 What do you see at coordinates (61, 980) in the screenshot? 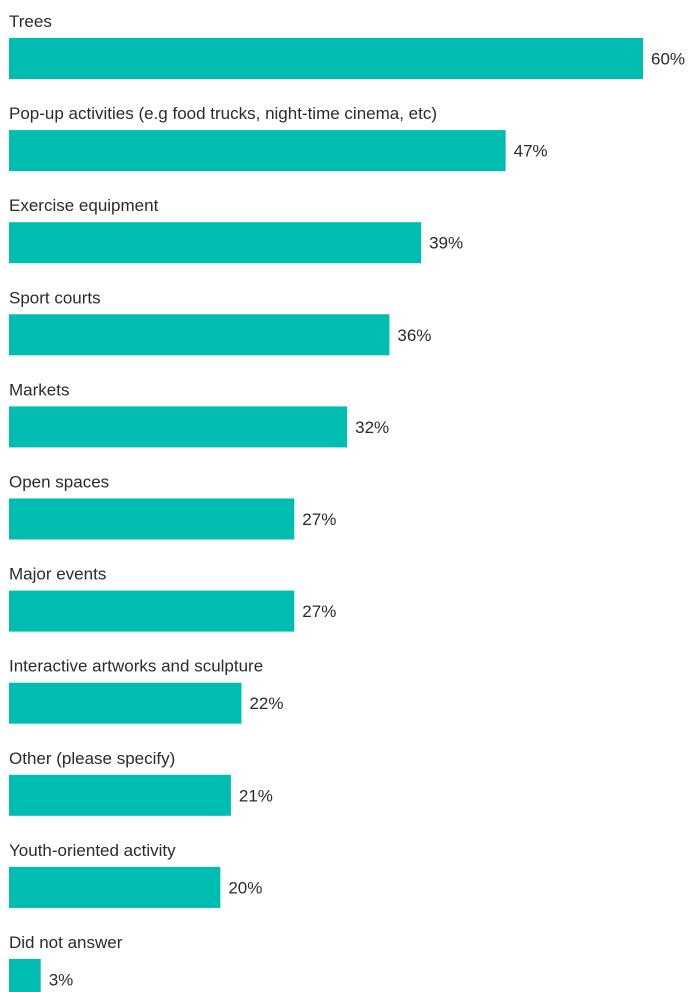
I see `value-label: 3%` at bounding box center [61, 980].